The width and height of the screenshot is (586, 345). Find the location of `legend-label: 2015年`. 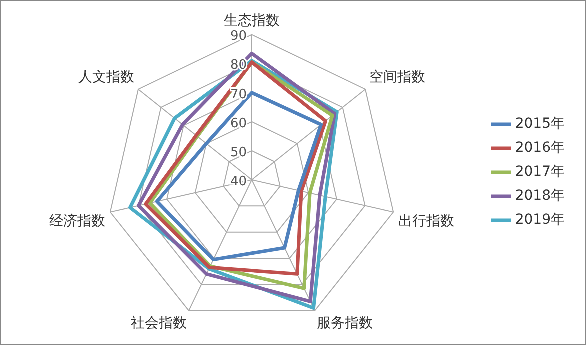

legend-label: 2015年 is located at coordinates (540, 124).